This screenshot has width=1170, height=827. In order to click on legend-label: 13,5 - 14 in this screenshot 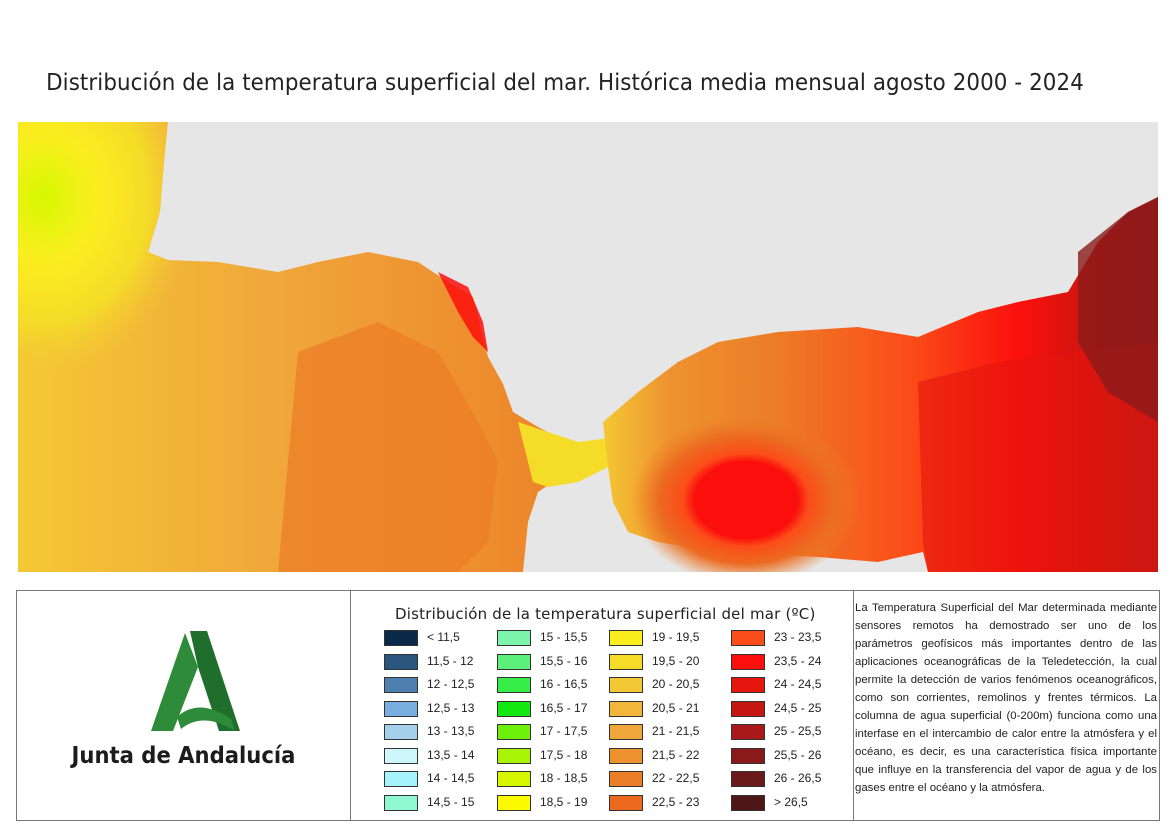, I will do `click(451, 754)`.